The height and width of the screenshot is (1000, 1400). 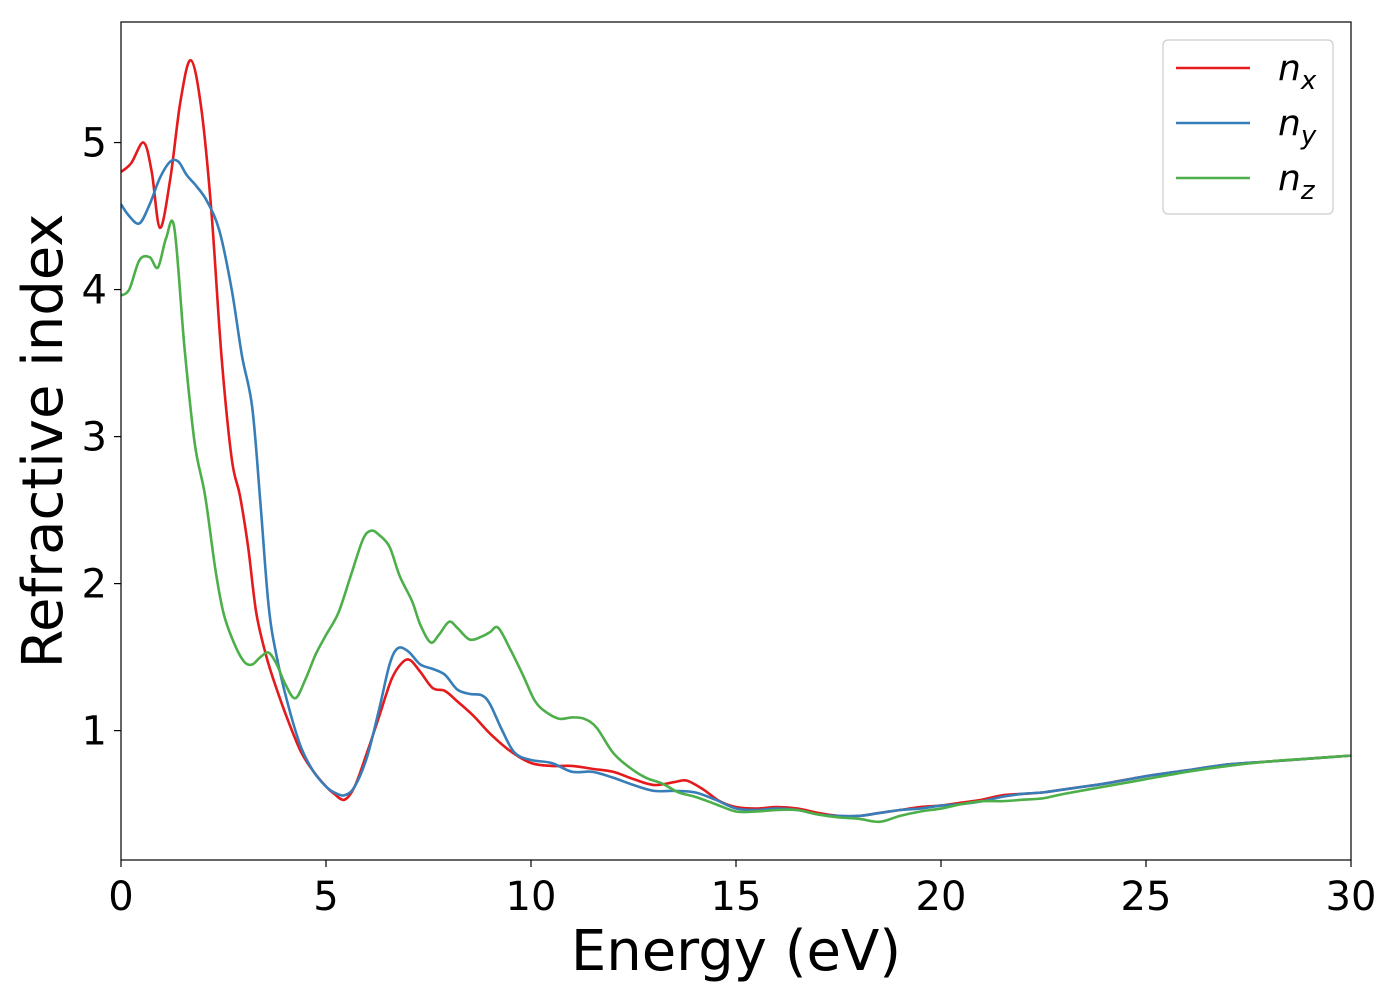 I want to click on y-tick-label: 3, so click(x=94, y=438).